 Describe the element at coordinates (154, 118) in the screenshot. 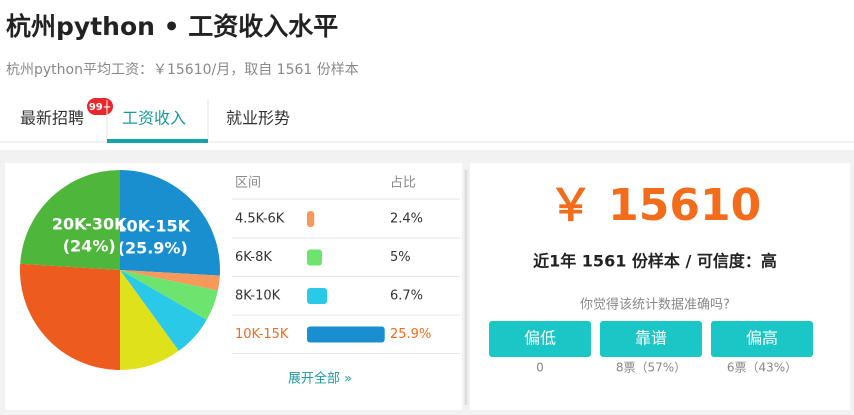

I see `tab: 工资收入` at that location.